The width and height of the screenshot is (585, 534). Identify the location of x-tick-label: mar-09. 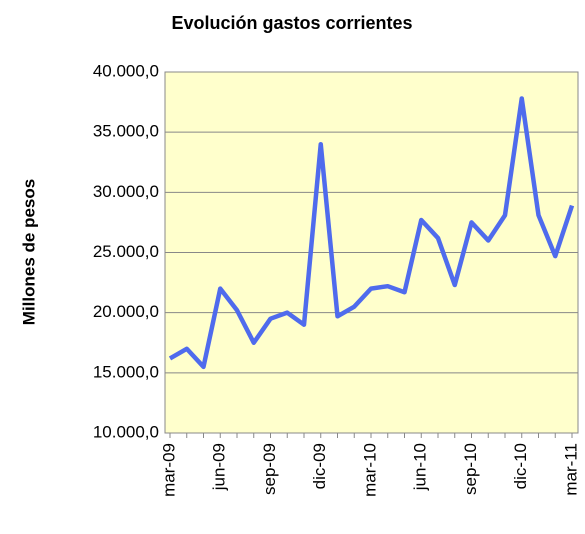
(168, 470).